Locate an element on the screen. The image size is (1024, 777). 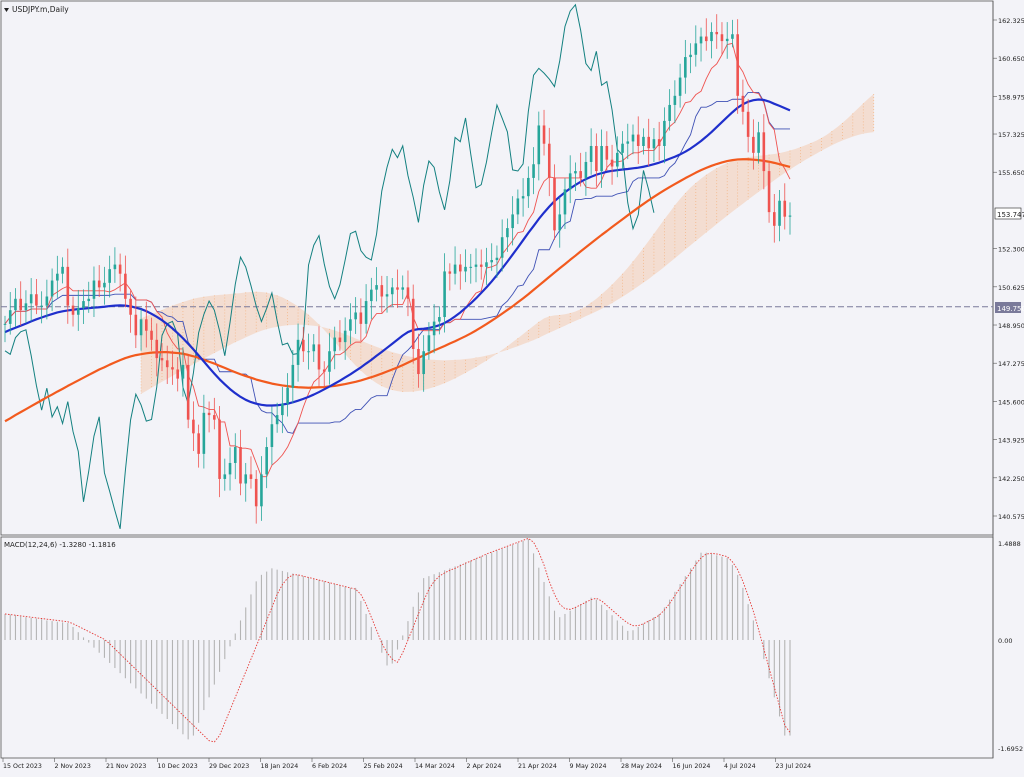
price-tick-label: 158.975 is located at coordinates (1011, 97).